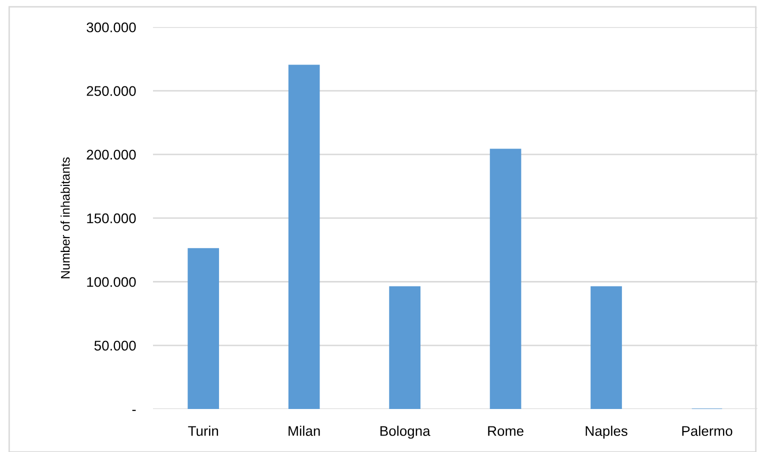  I want to click on y-axis-title: Number of inhabitants, so click(65, 217).